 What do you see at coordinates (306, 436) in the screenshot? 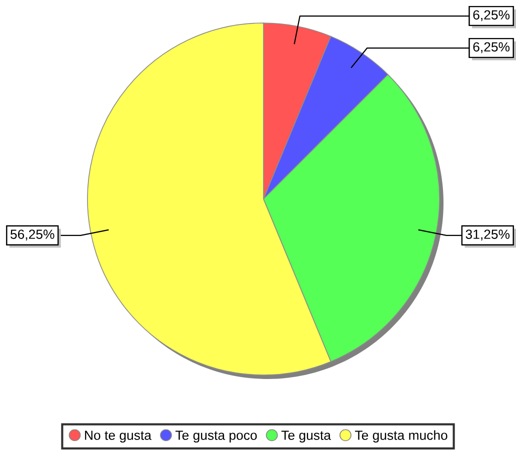
I see `legend-label: Te gusta` at bounding box center [306, 436].